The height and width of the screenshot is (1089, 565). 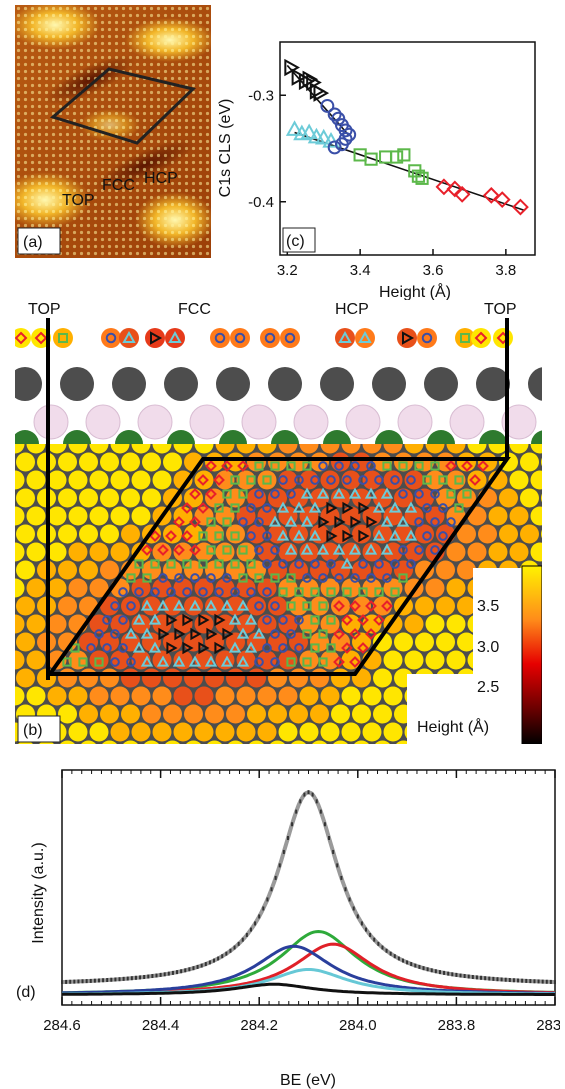 What do you see at coordinates (261, 95) in the screenshot?
I see `scatter-y-tick-label: -0.3` at bounding box center [261, 95].